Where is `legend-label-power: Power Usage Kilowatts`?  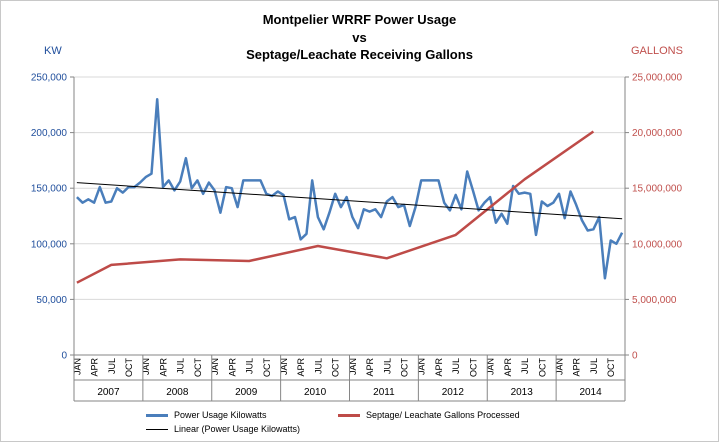 legend-label-power: Power Usage Kilowatts is located at coordinates (220, 415).